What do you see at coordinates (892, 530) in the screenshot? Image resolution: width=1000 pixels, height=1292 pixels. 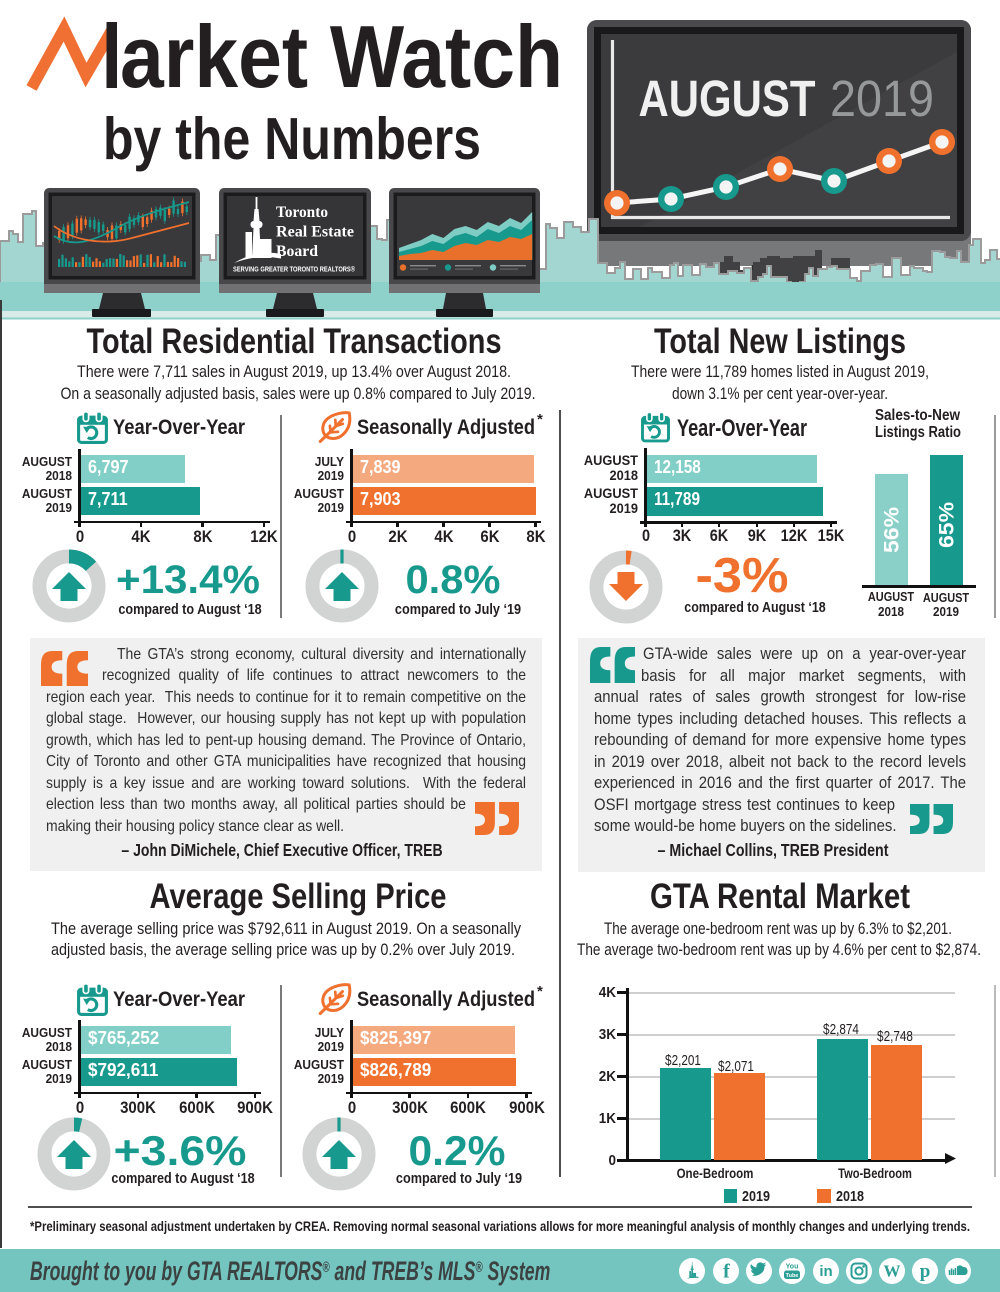 I see `svg-text: 56%` at bounding box center [892, 530].